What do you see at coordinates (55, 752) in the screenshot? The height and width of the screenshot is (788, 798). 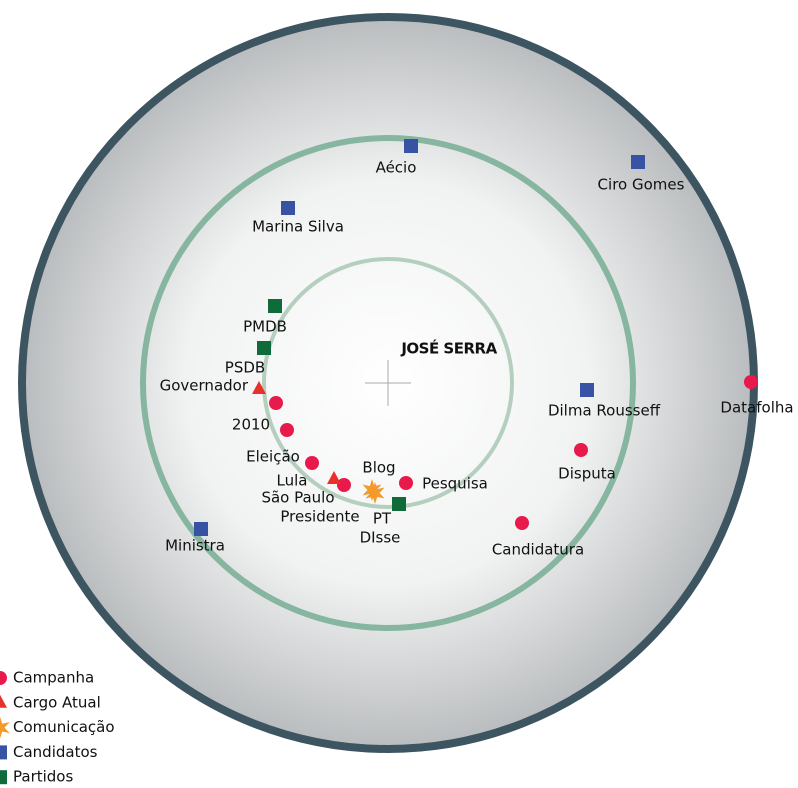 I see `legend-label: Candidatos` at bounding box center [55, 752].